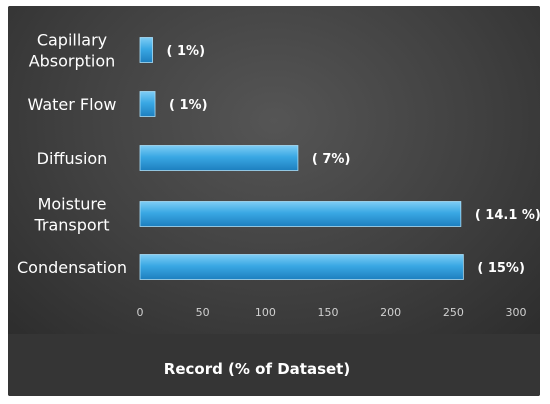 The image size is (550, 404). Describe the element at coordinates (219, 158) in the screenshot. I see `bar-diffusion` at that location.